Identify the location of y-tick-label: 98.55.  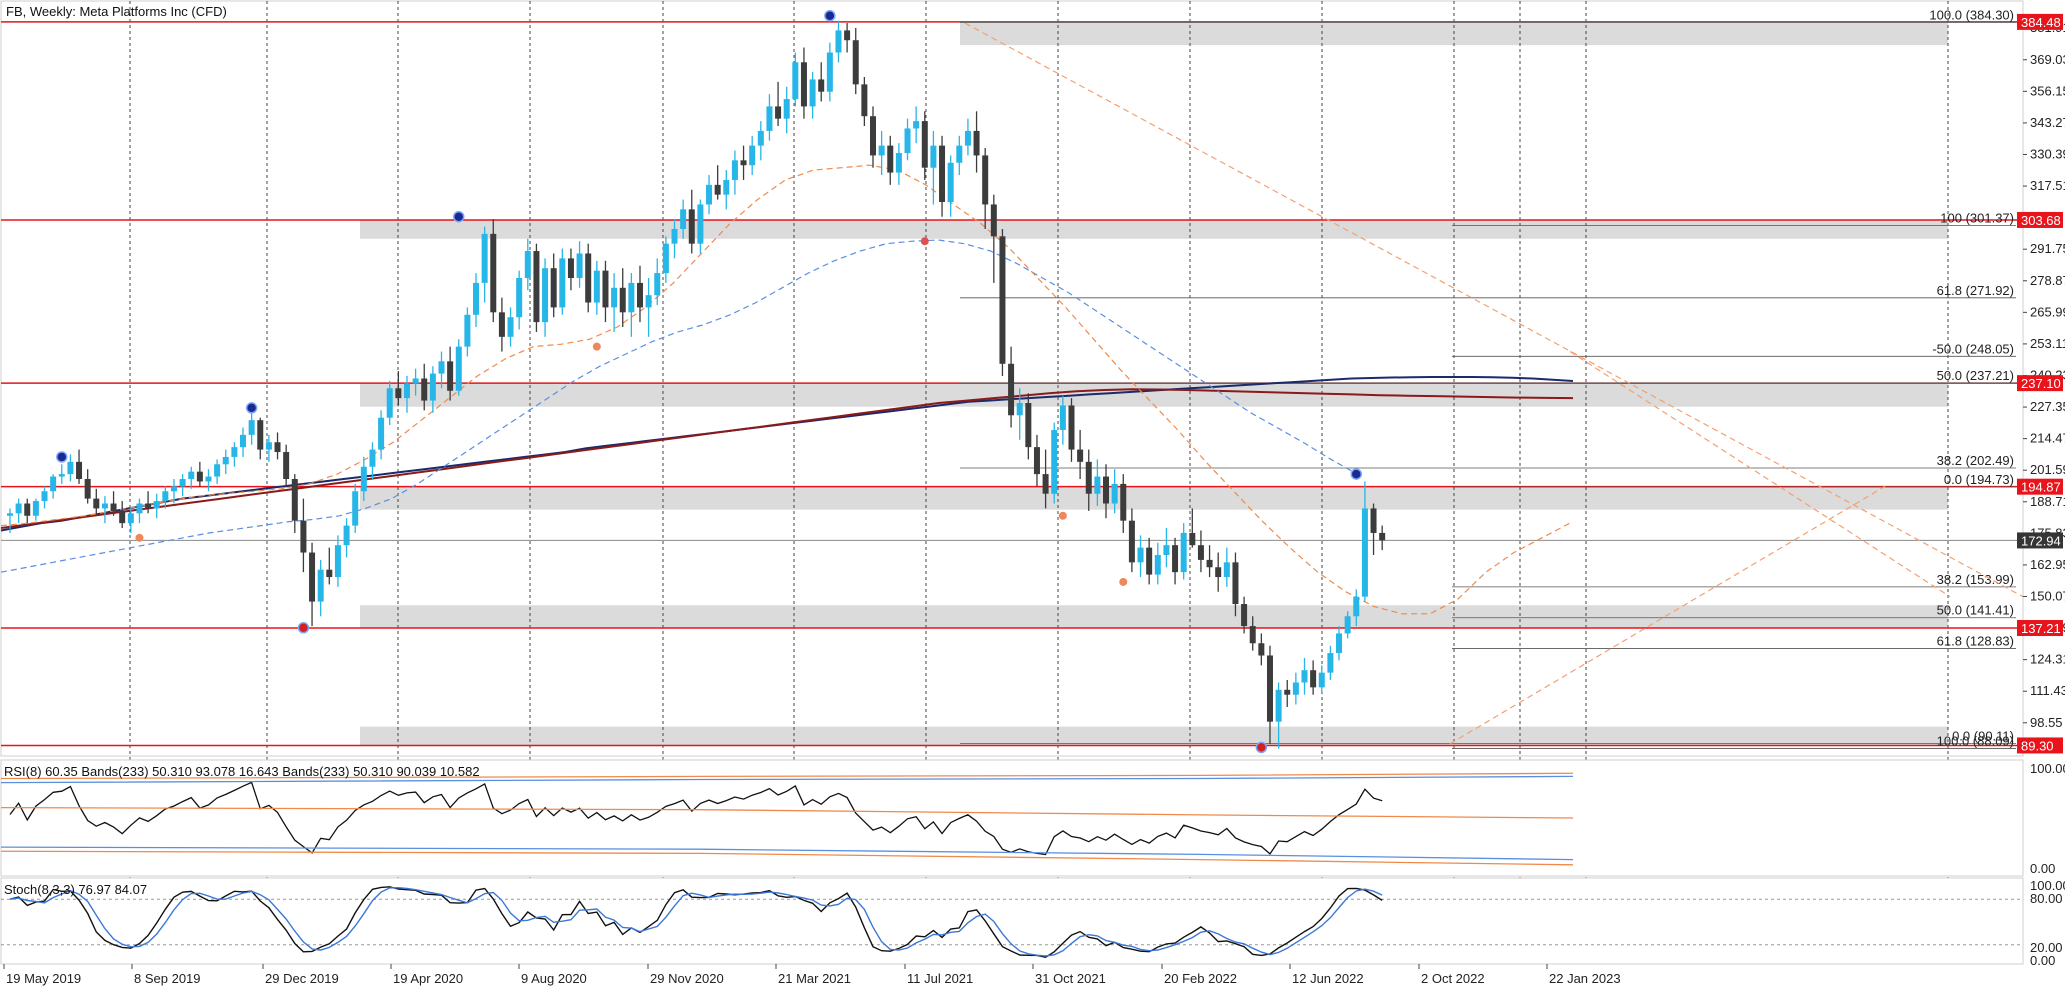
(2046, 722).